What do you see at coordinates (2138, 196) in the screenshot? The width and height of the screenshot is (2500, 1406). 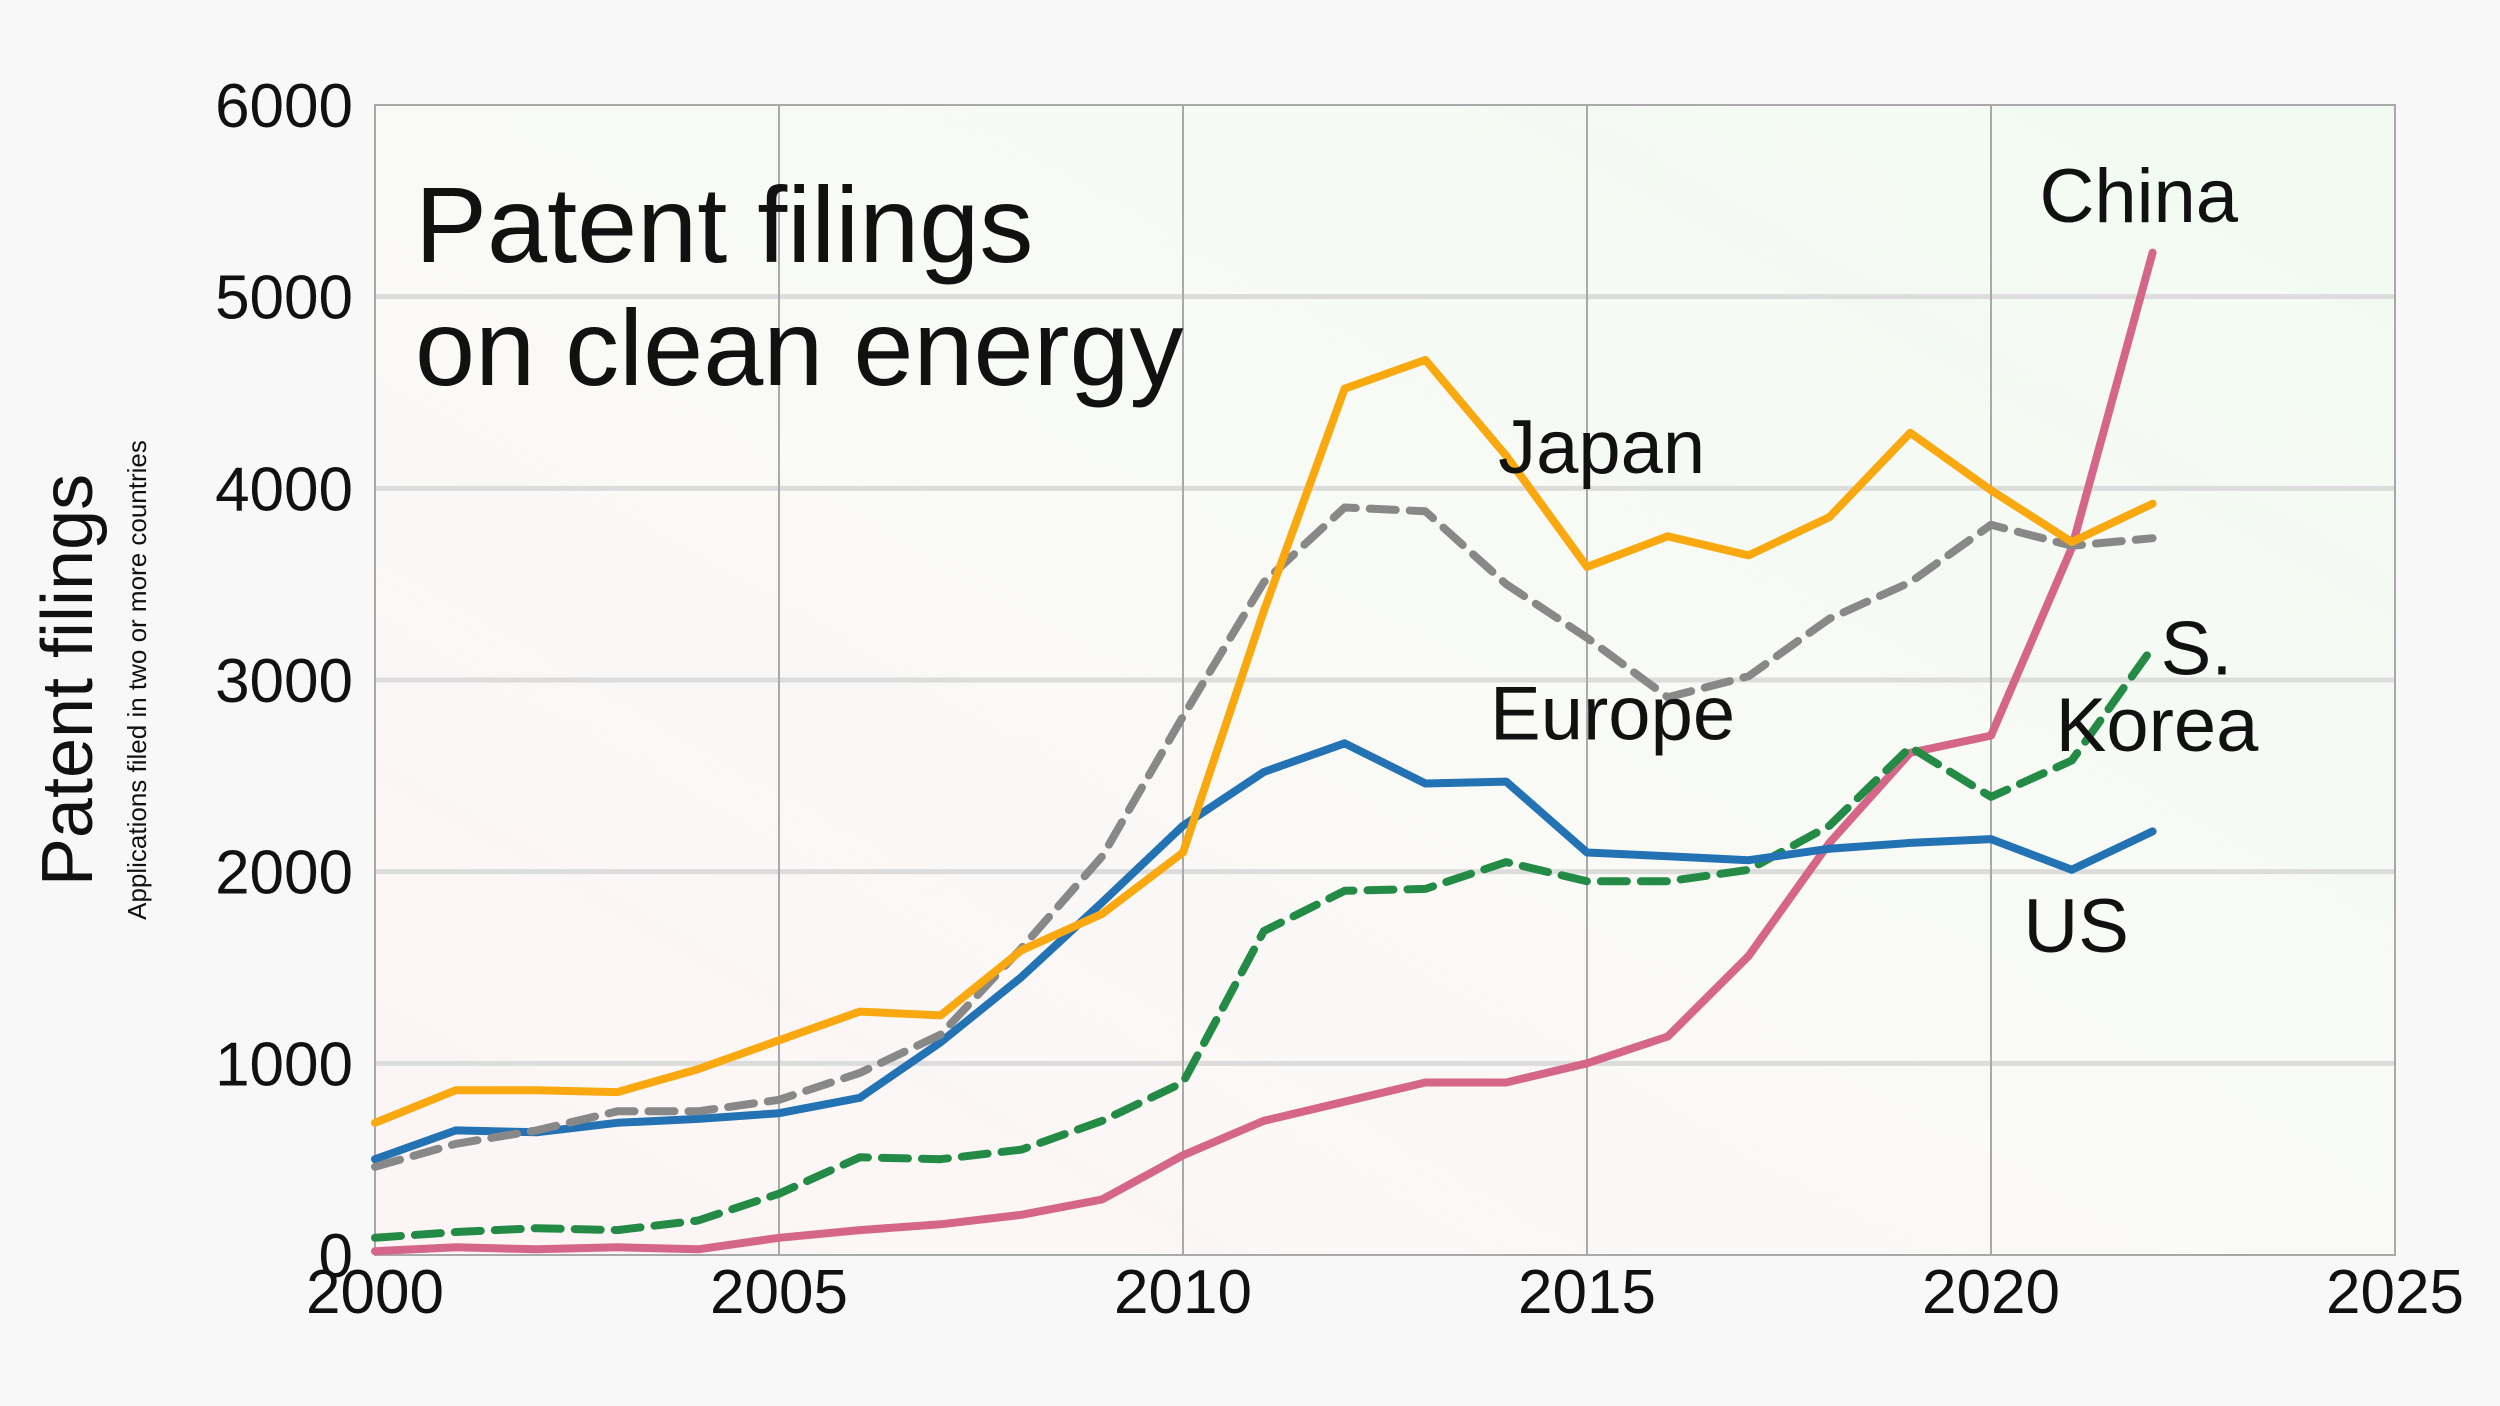 I see `series-label-china: China` at bounding box center [2138, 196].